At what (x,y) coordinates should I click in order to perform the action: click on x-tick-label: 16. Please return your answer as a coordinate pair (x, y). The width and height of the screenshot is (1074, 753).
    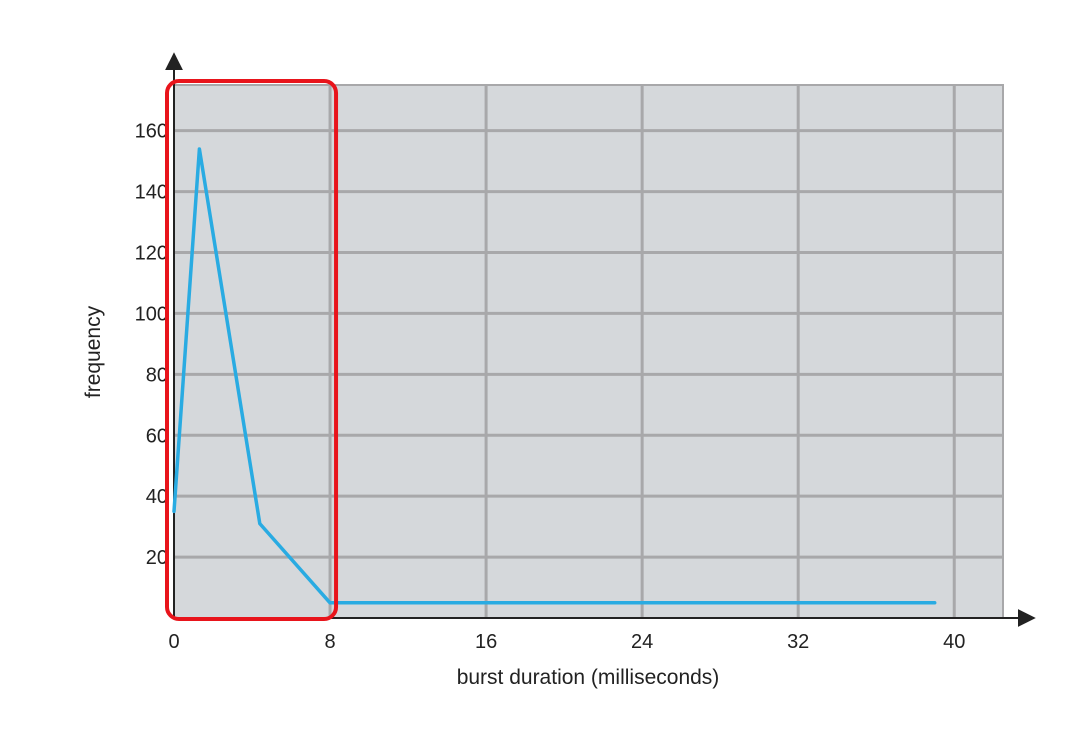
    Looking at the image, I should click on (486, 642).